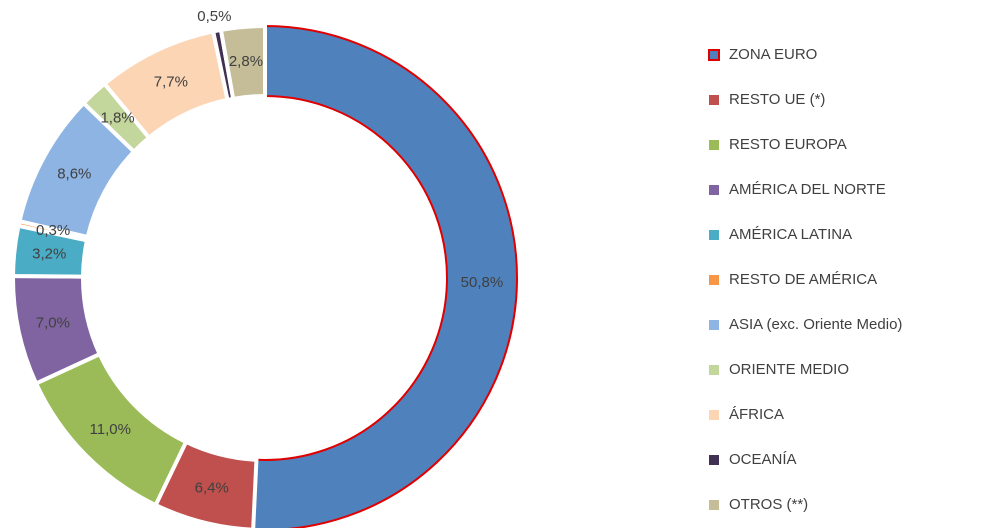 Image resolution: width=990 pixels, height=528 pixels. Describe the element at coordinates (789, 369) in the screenshot. I see `legend-label: ORIENTE MEDIO` at that location.